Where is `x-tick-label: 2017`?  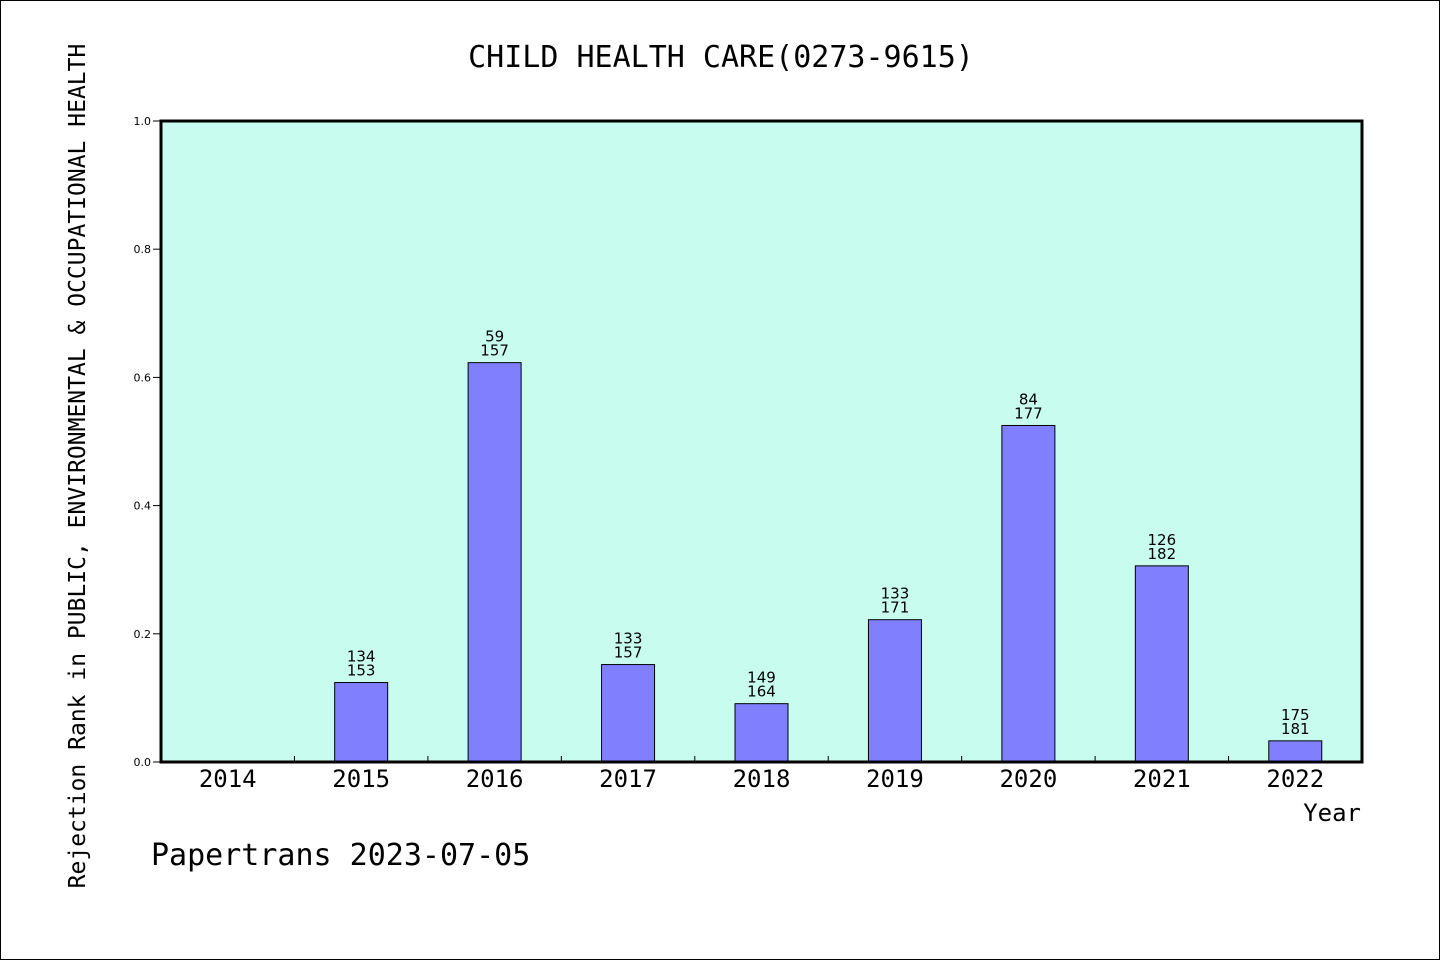 x-tick-label: 2017 is located at coordinates (628, 779).